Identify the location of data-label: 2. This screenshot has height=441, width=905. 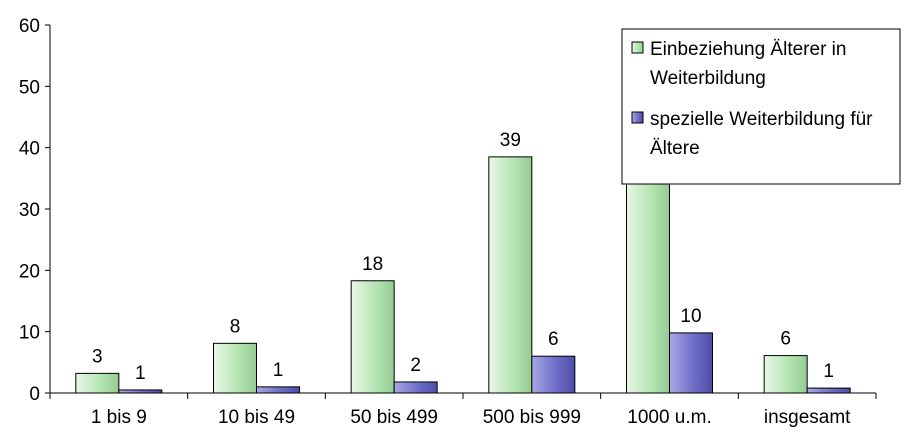
(415, 365).